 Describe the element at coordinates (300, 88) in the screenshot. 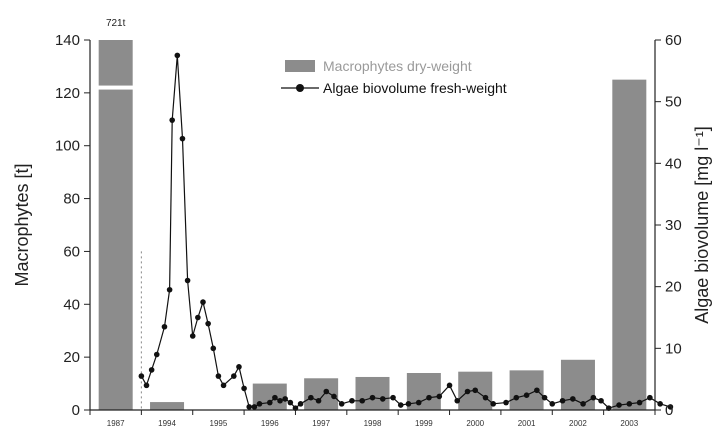

I see `legend-marker-algae` at that location.